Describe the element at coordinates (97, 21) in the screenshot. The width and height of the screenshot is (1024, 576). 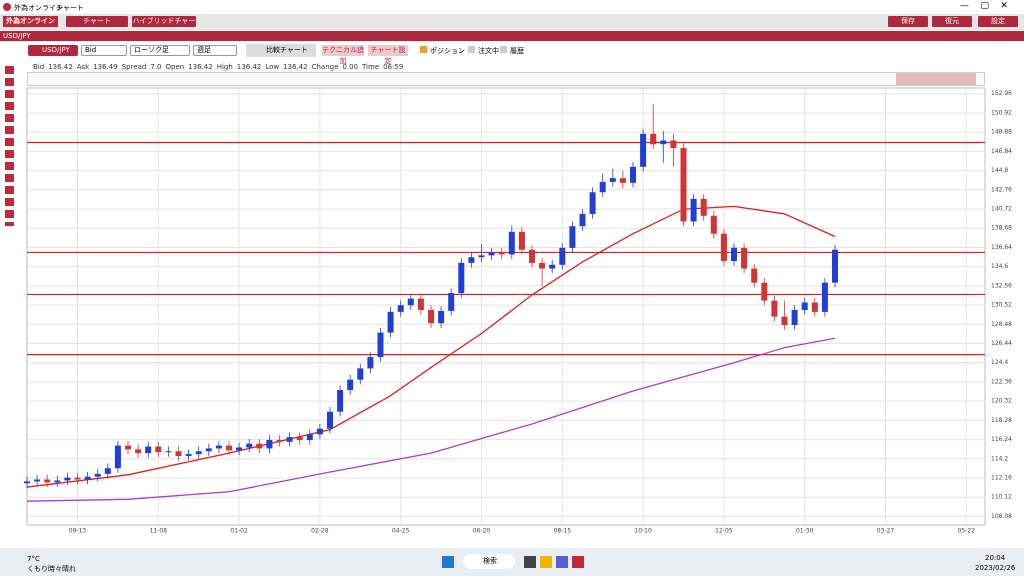
I see `menu-button: チャート` at that location.